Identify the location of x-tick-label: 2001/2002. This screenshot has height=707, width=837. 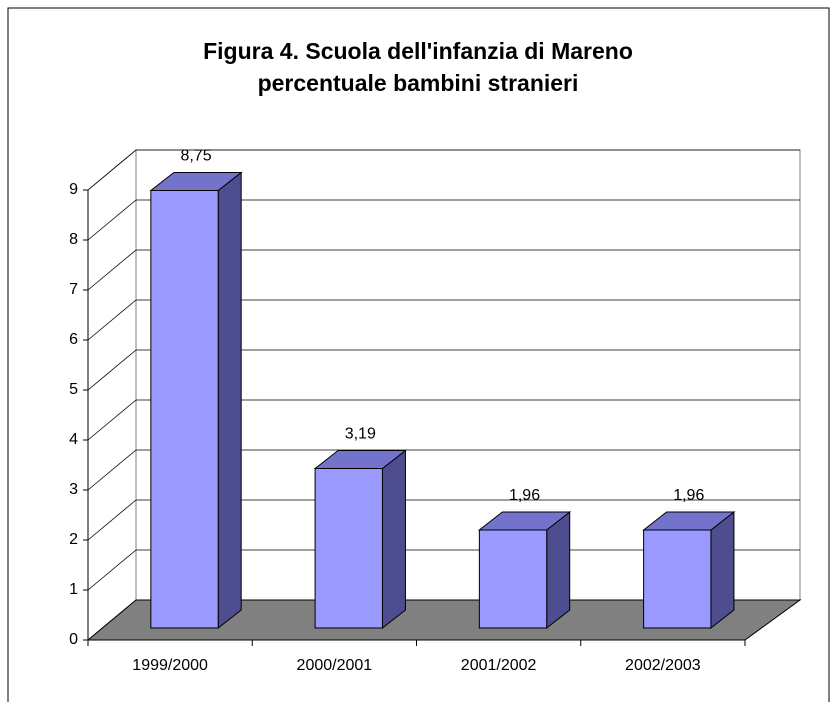
(499, 665).